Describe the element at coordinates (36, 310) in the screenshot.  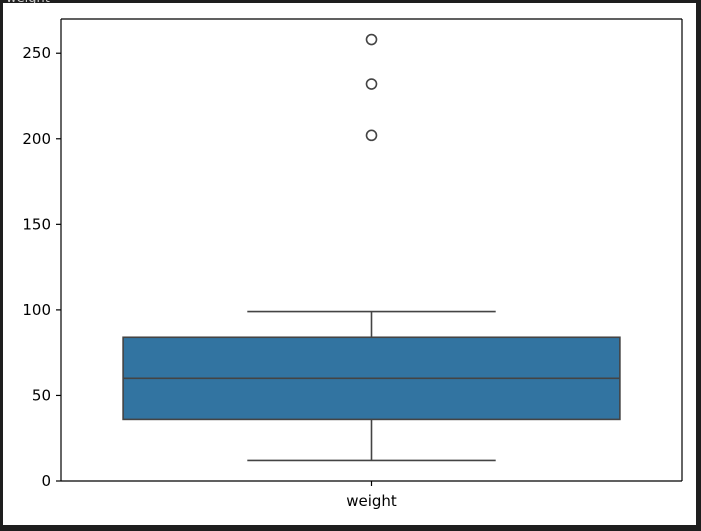
I see `y-tick-label: 100` at that location.